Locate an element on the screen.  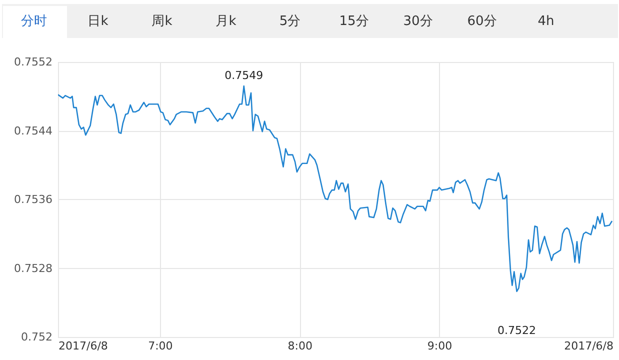
text: 5分 is located at coordinates (290, 21).